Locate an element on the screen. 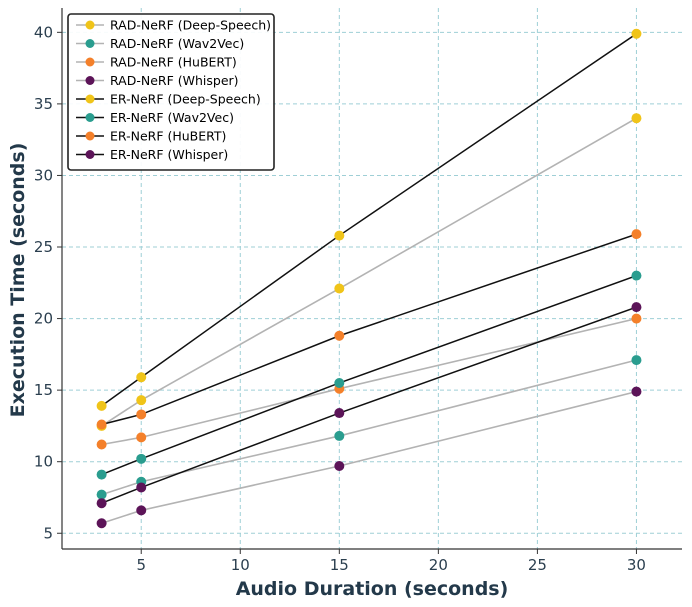 The image size is (692, 607). x-tick-label: 15 is located at coordinates (339, 565).